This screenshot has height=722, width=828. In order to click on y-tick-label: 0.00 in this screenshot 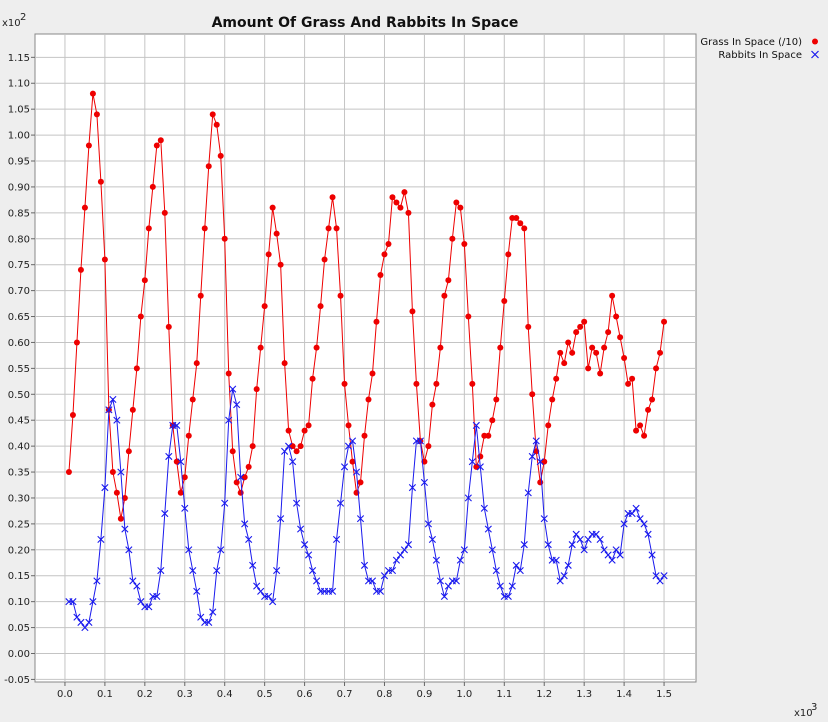, I will do `click(19, 654)`.